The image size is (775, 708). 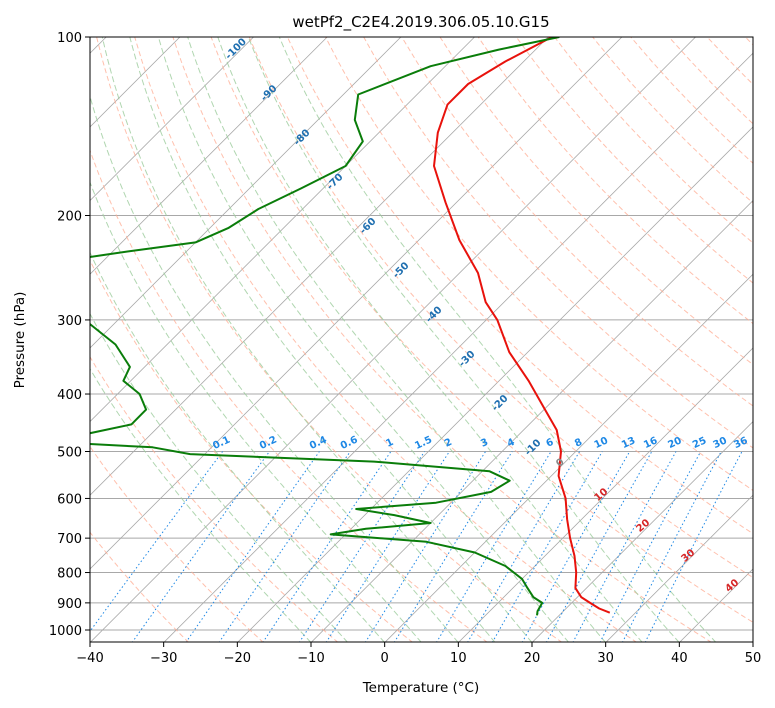 What do you see at coordinates (679, 658) in the screenshot?
I see `x-tick-label: 40` at bounding box center [679, 658].